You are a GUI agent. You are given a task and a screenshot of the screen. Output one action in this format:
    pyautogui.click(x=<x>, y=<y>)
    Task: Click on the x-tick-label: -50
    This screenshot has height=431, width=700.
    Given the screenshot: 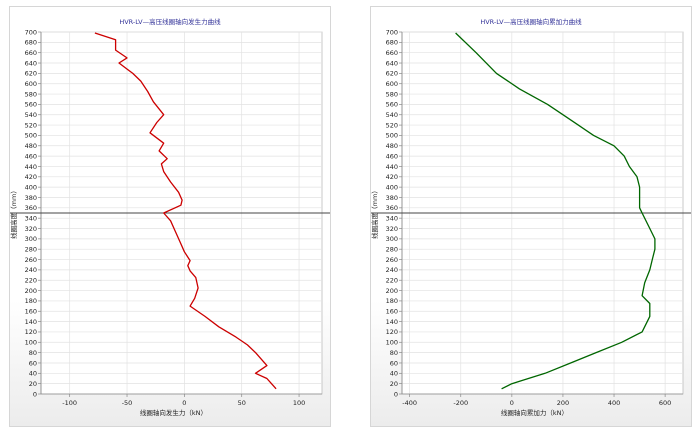 What is the action you would take?
    pyautogui.click(x=127, y=403)
    